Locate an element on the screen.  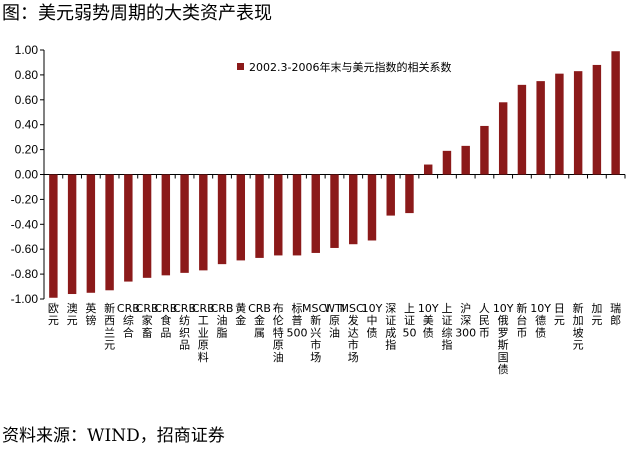
legend-swatch is located at coordinates (240, 66).